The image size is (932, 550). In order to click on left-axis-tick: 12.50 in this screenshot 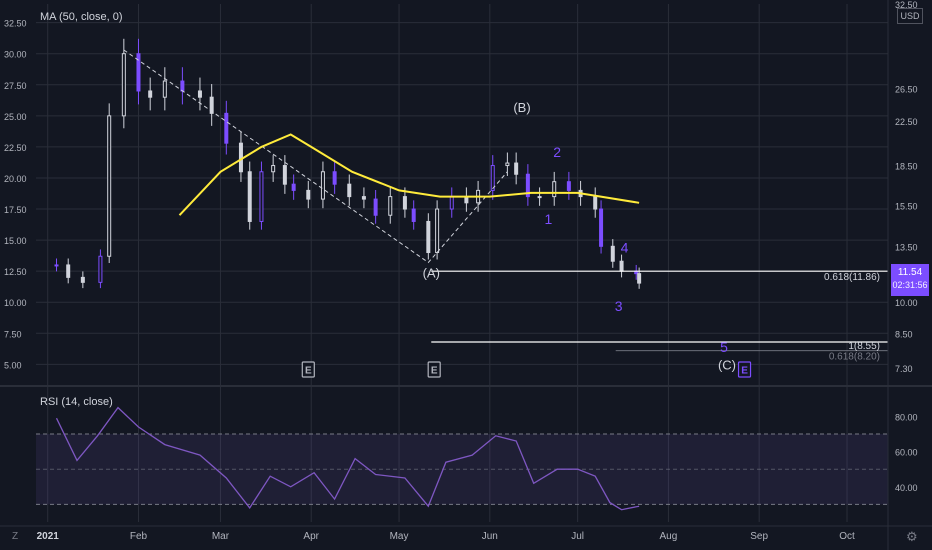, I will do `click(15, 272)`.